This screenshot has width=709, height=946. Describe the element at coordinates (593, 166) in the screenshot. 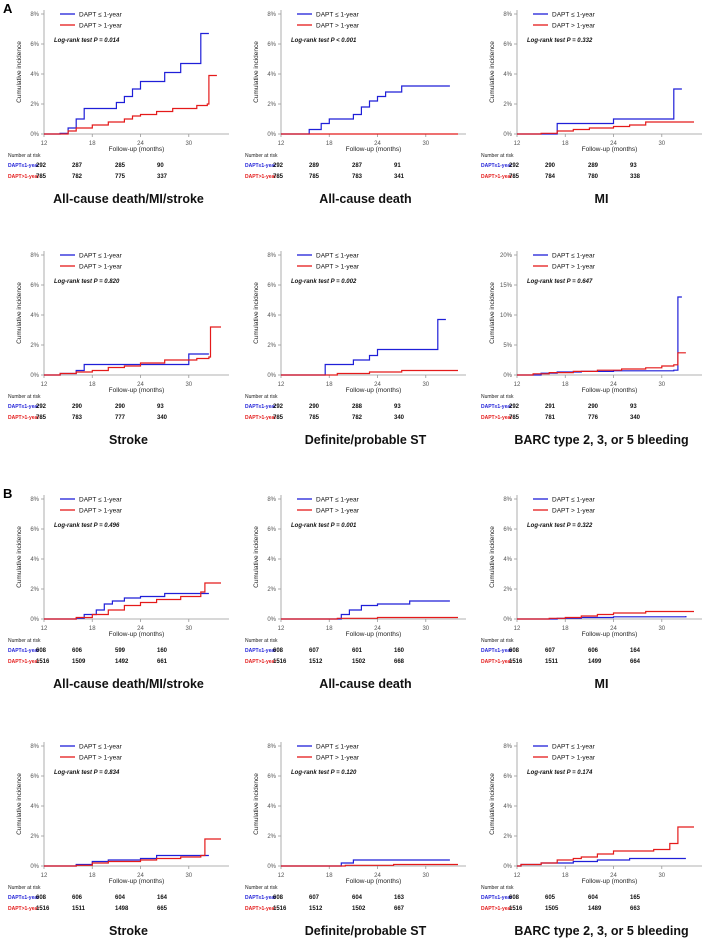

I see `risk-count-le1: 289` at that location.